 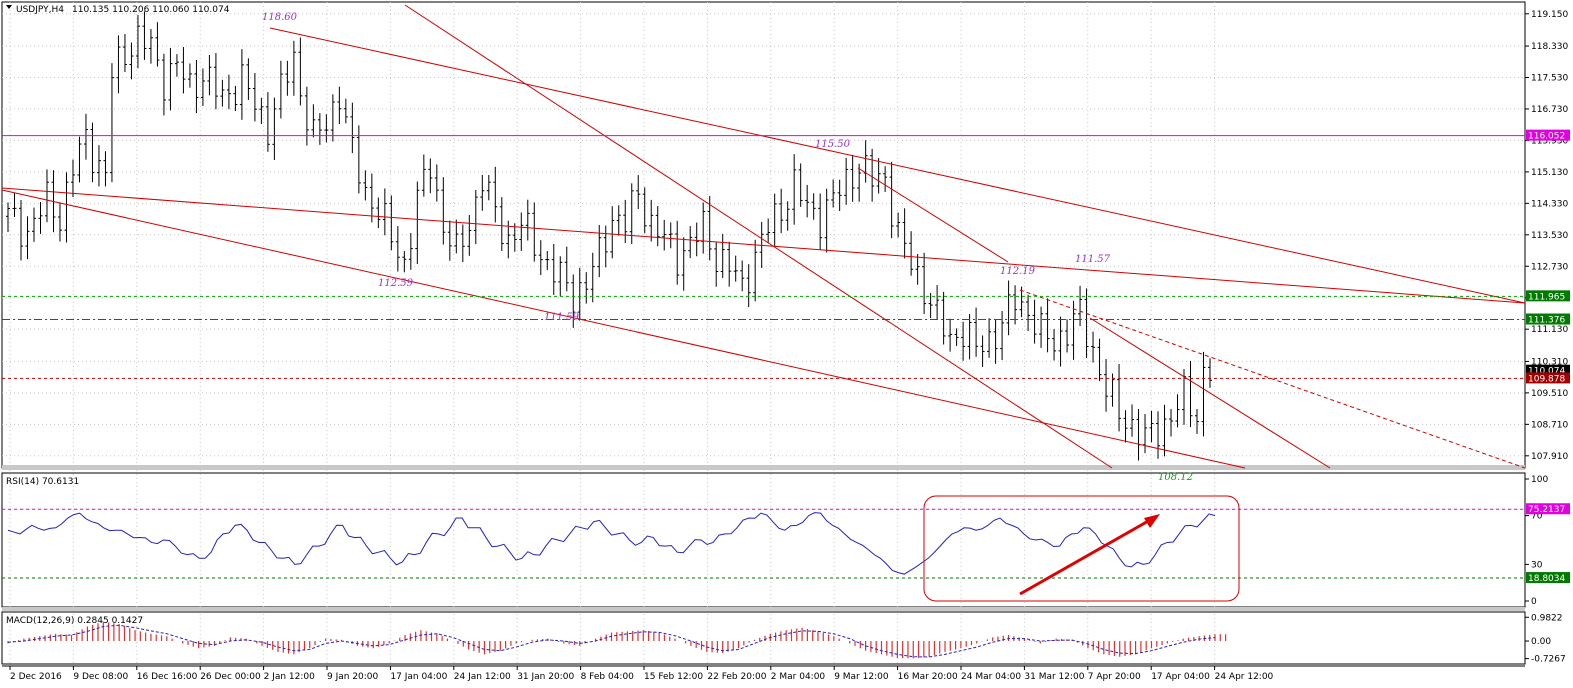 I want to click on time-axis-label: 2 Dec 2016, so click(x=36, y=677).